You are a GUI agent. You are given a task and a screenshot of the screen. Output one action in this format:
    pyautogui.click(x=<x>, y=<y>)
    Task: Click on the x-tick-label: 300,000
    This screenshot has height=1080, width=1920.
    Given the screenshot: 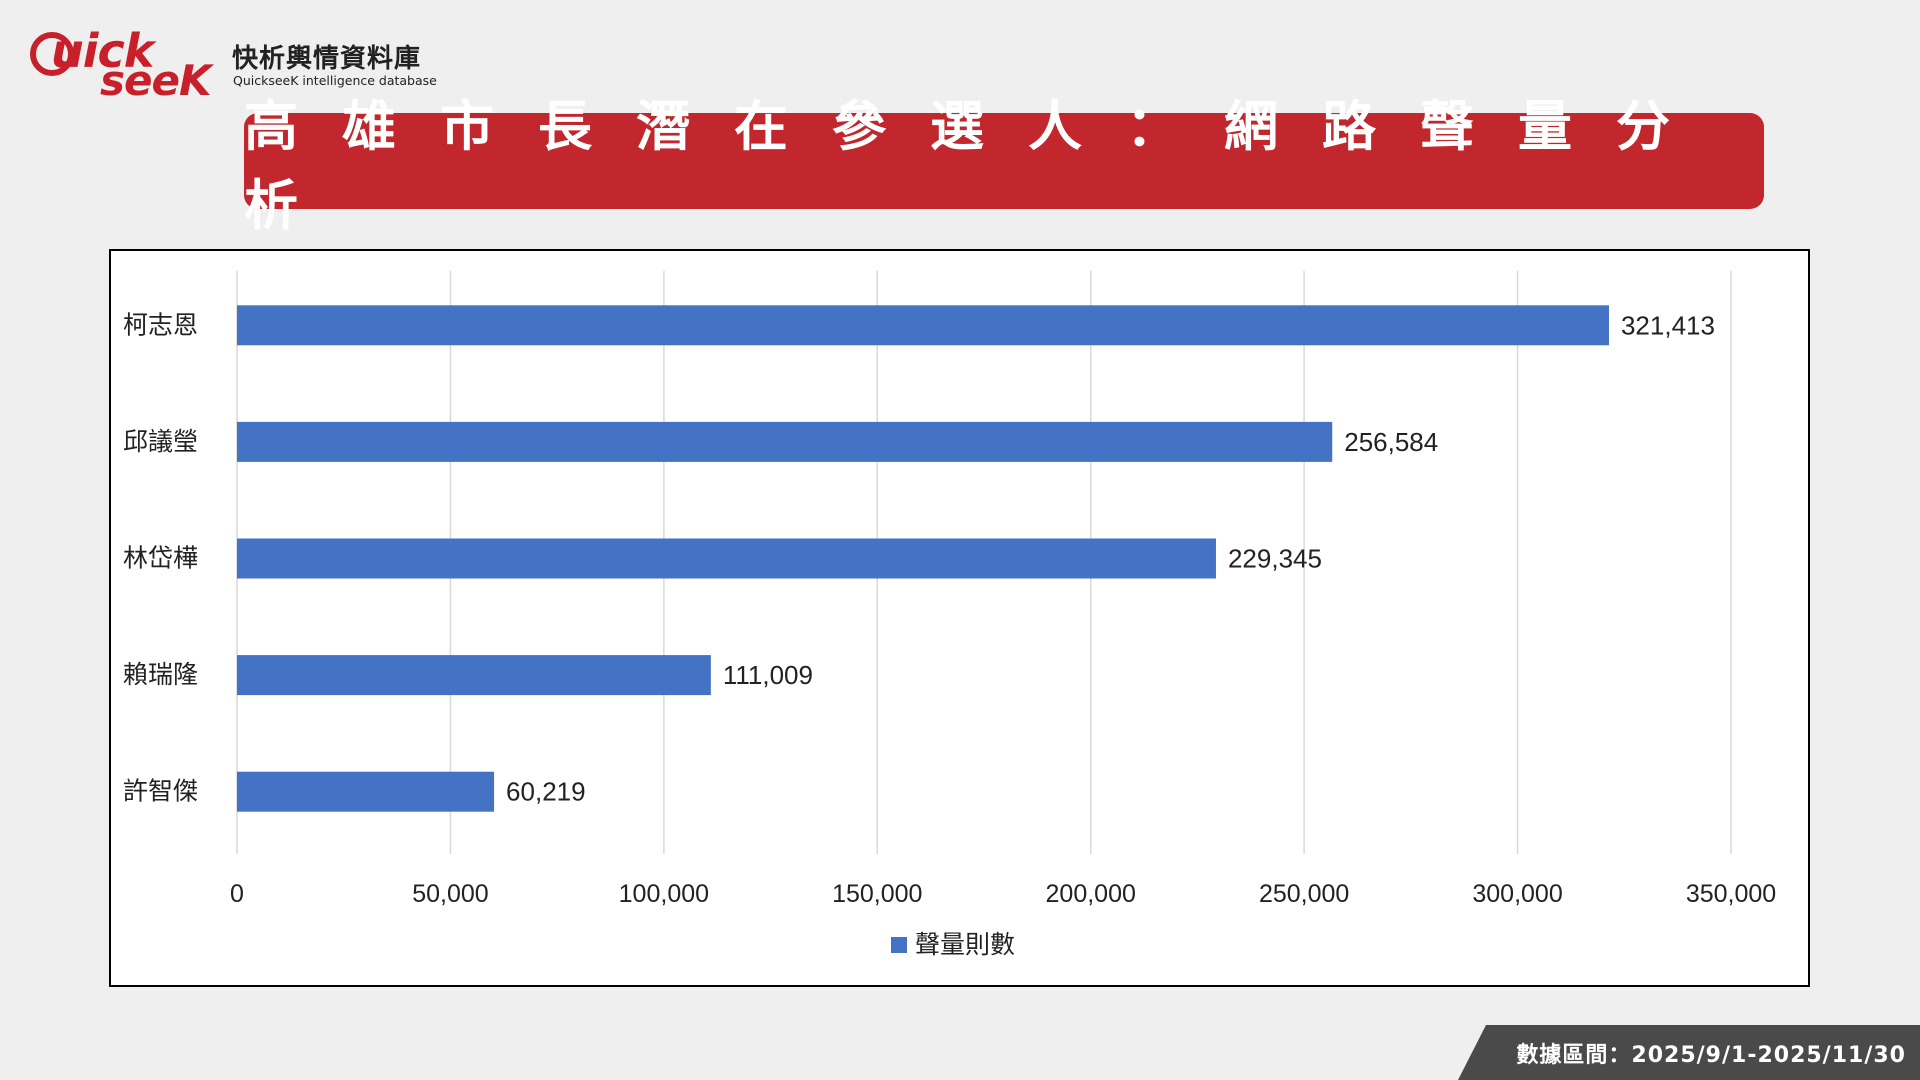 What is the action you would take?
    pyautogui.click(x=1517, y=894)
    